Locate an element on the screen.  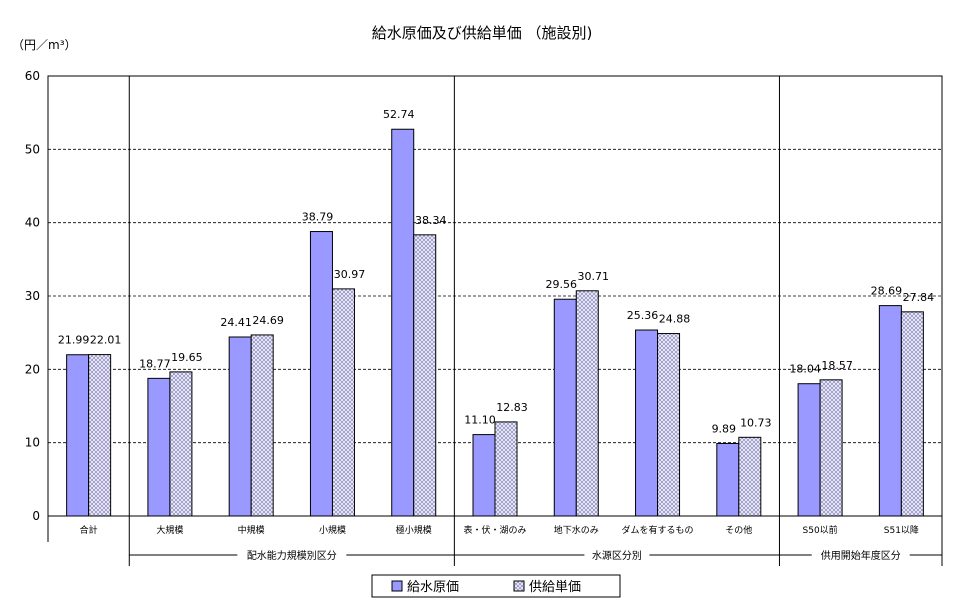
legend-label: 供給単価 is located at coordinates (555, 587).